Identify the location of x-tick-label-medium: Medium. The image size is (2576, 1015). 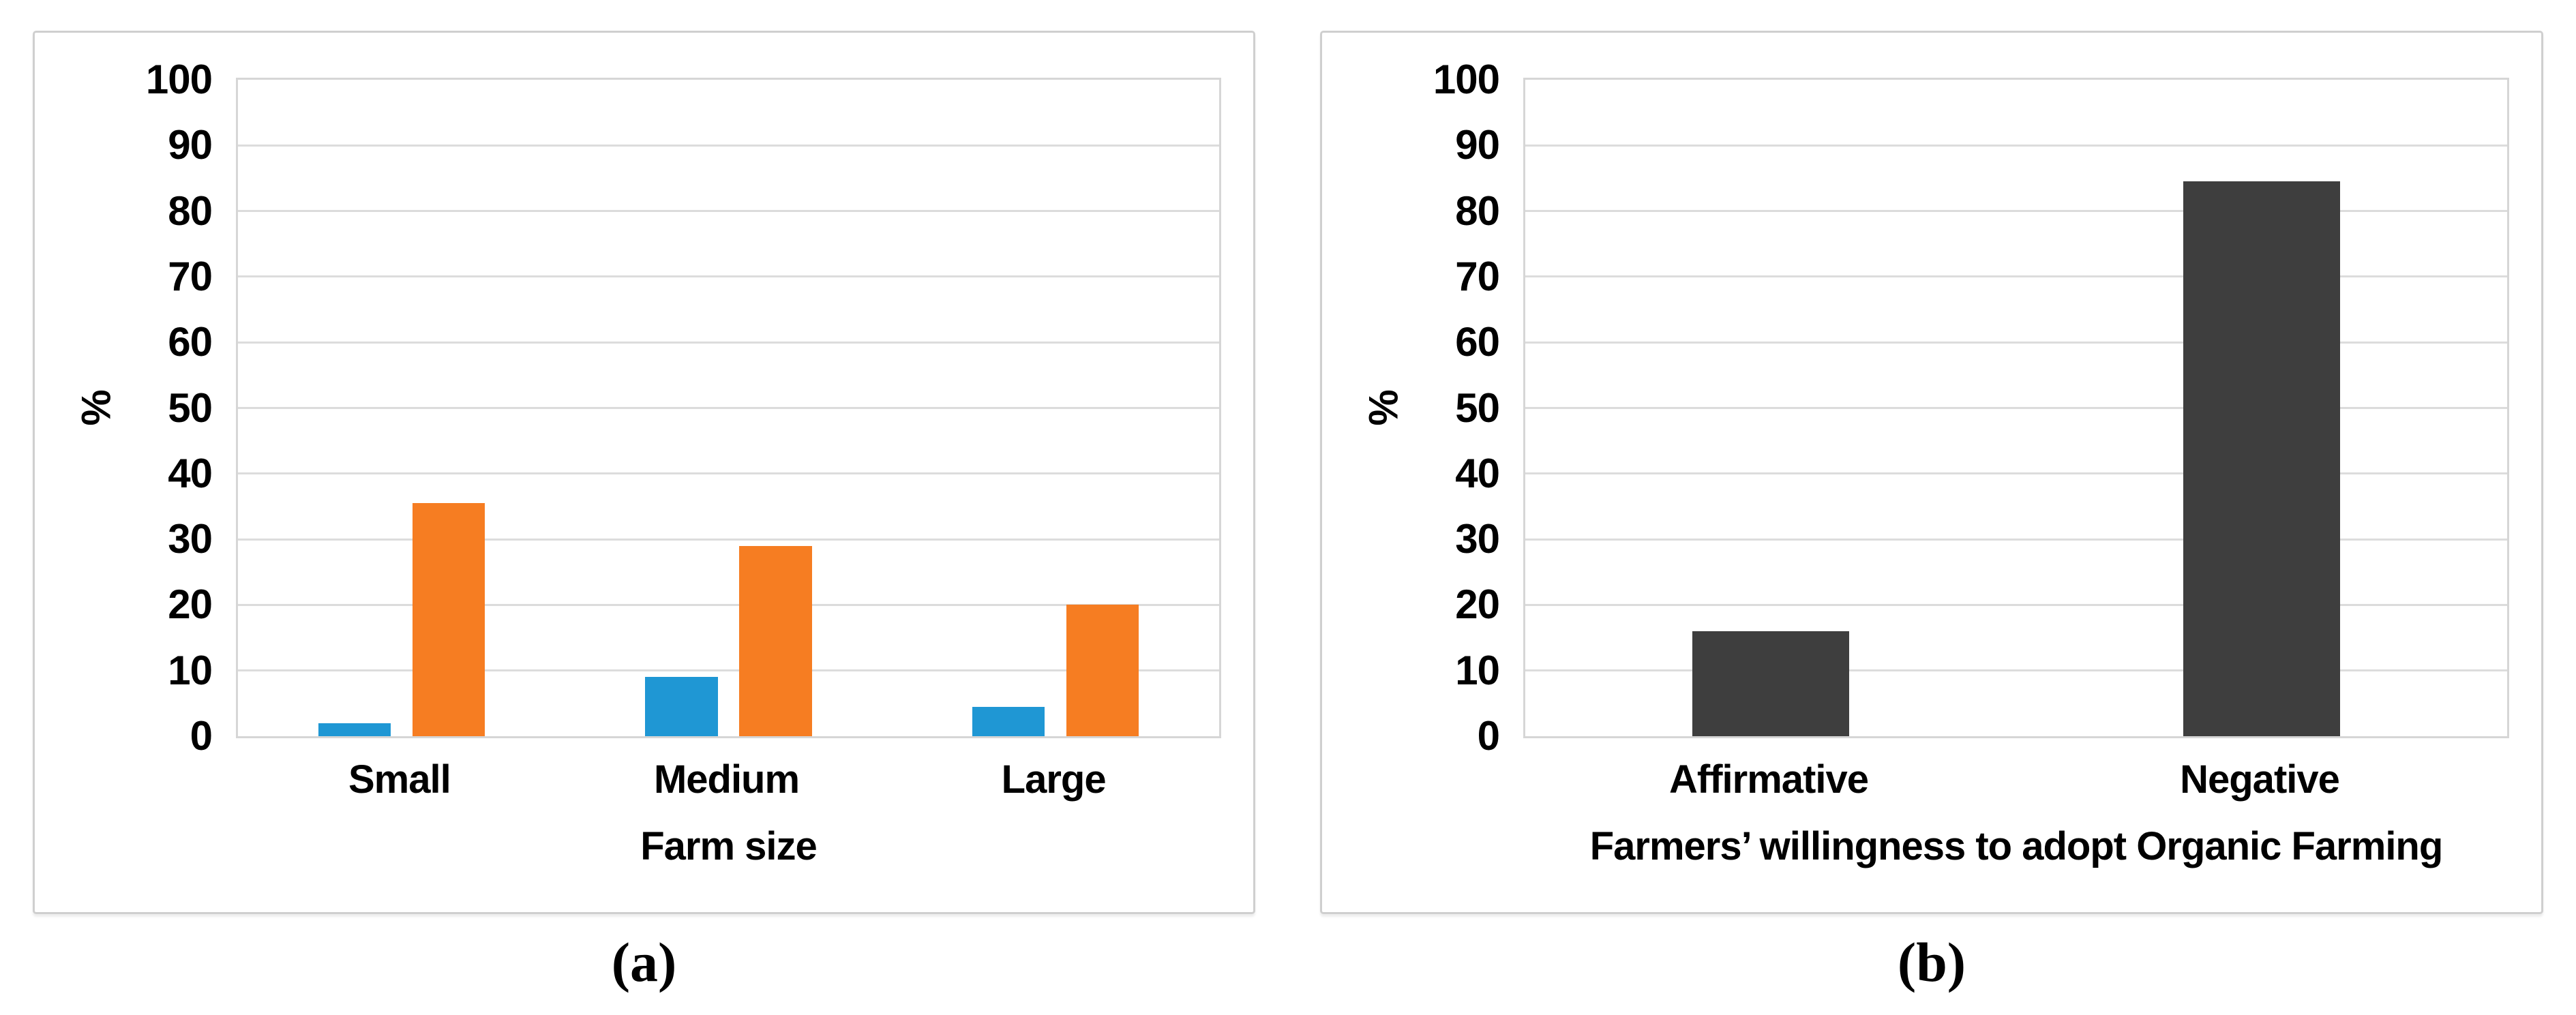
(726, 779).